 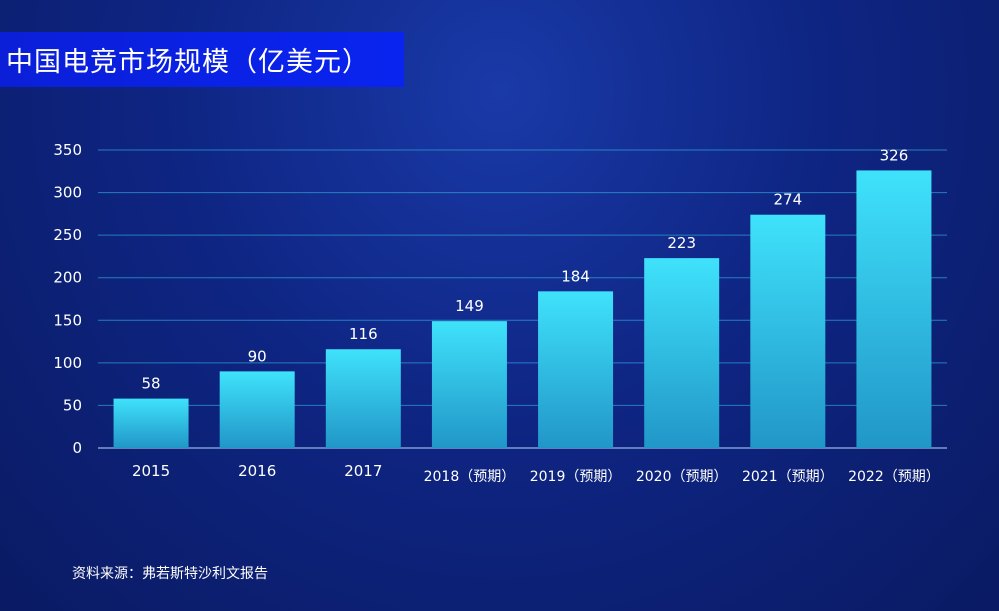 What do you see at coordinates (67, 235) in the screenshot?
I see `y-tick-label: 250` at bounding box center [67, 235].